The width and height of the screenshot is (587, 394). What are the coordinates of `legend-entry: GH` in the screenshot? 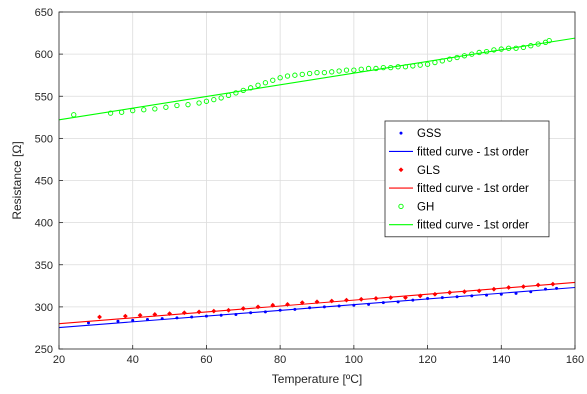 It's located at (416, 207).